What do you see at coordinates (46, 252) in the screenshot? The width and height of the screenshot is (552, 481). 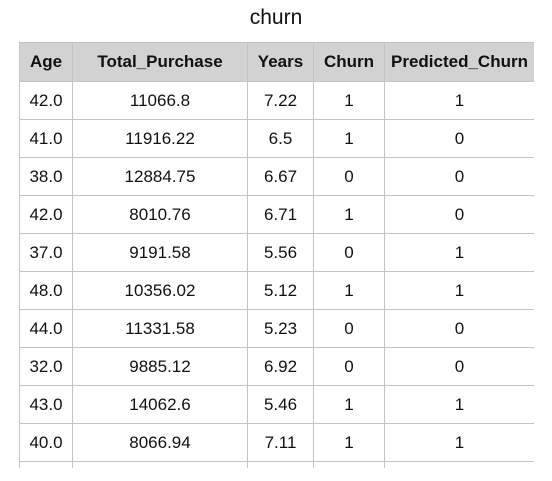 I see `cell-age: 37.0` at bounding box center [46, 252].